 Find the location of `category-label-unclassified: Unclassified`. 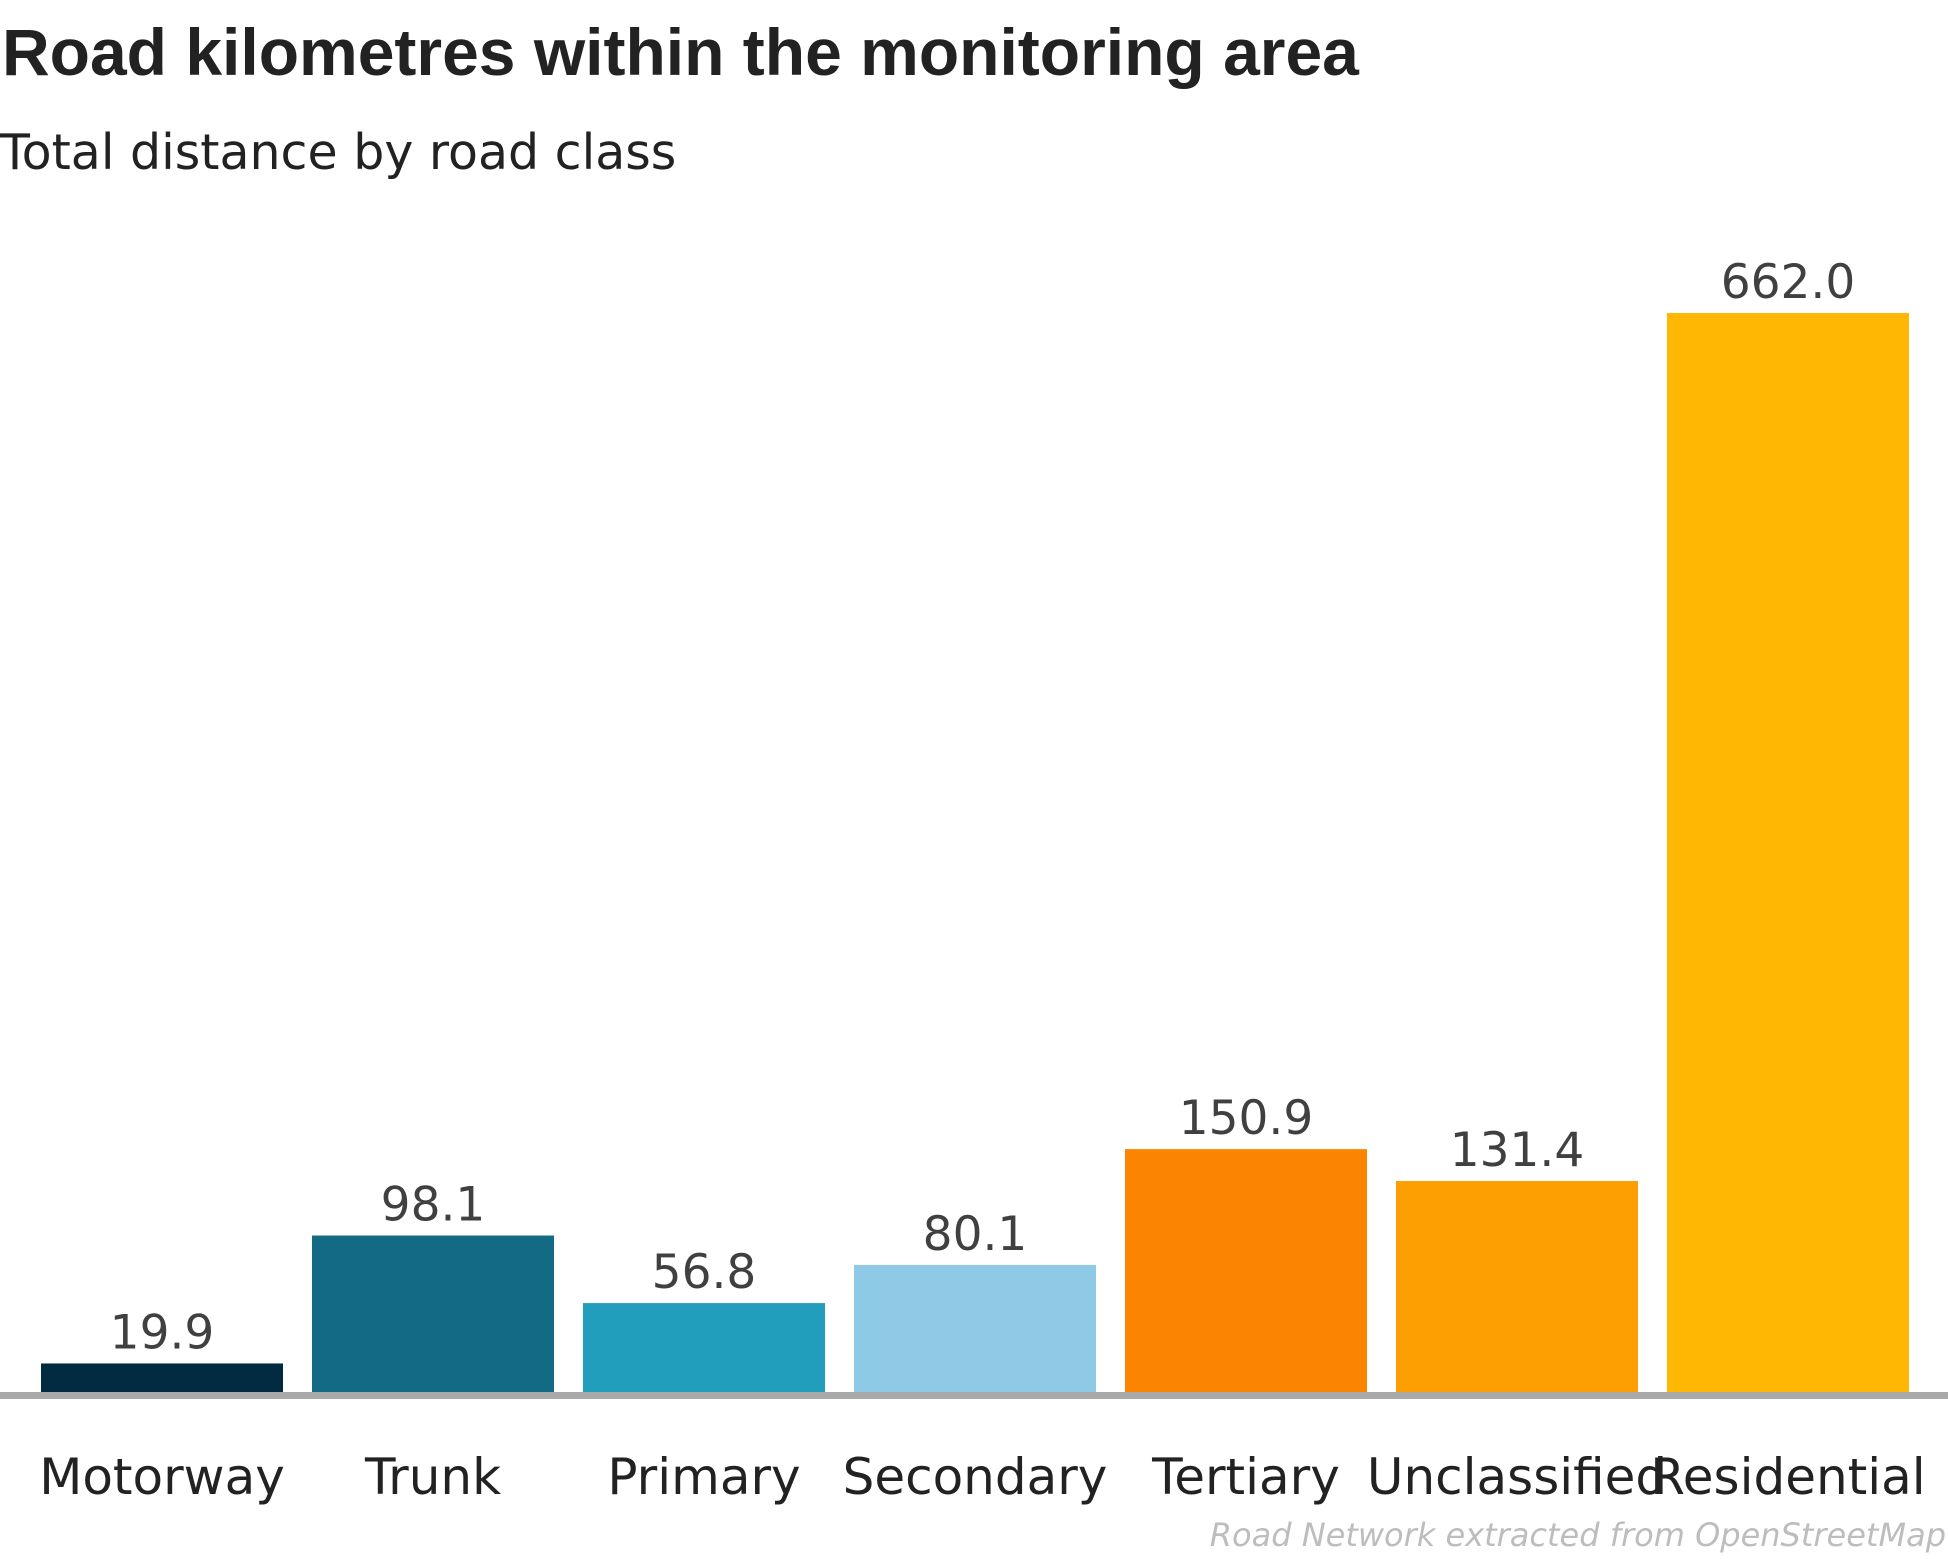

category-label-unclassified: Unclassified is located at coordinates (1517, 1477).